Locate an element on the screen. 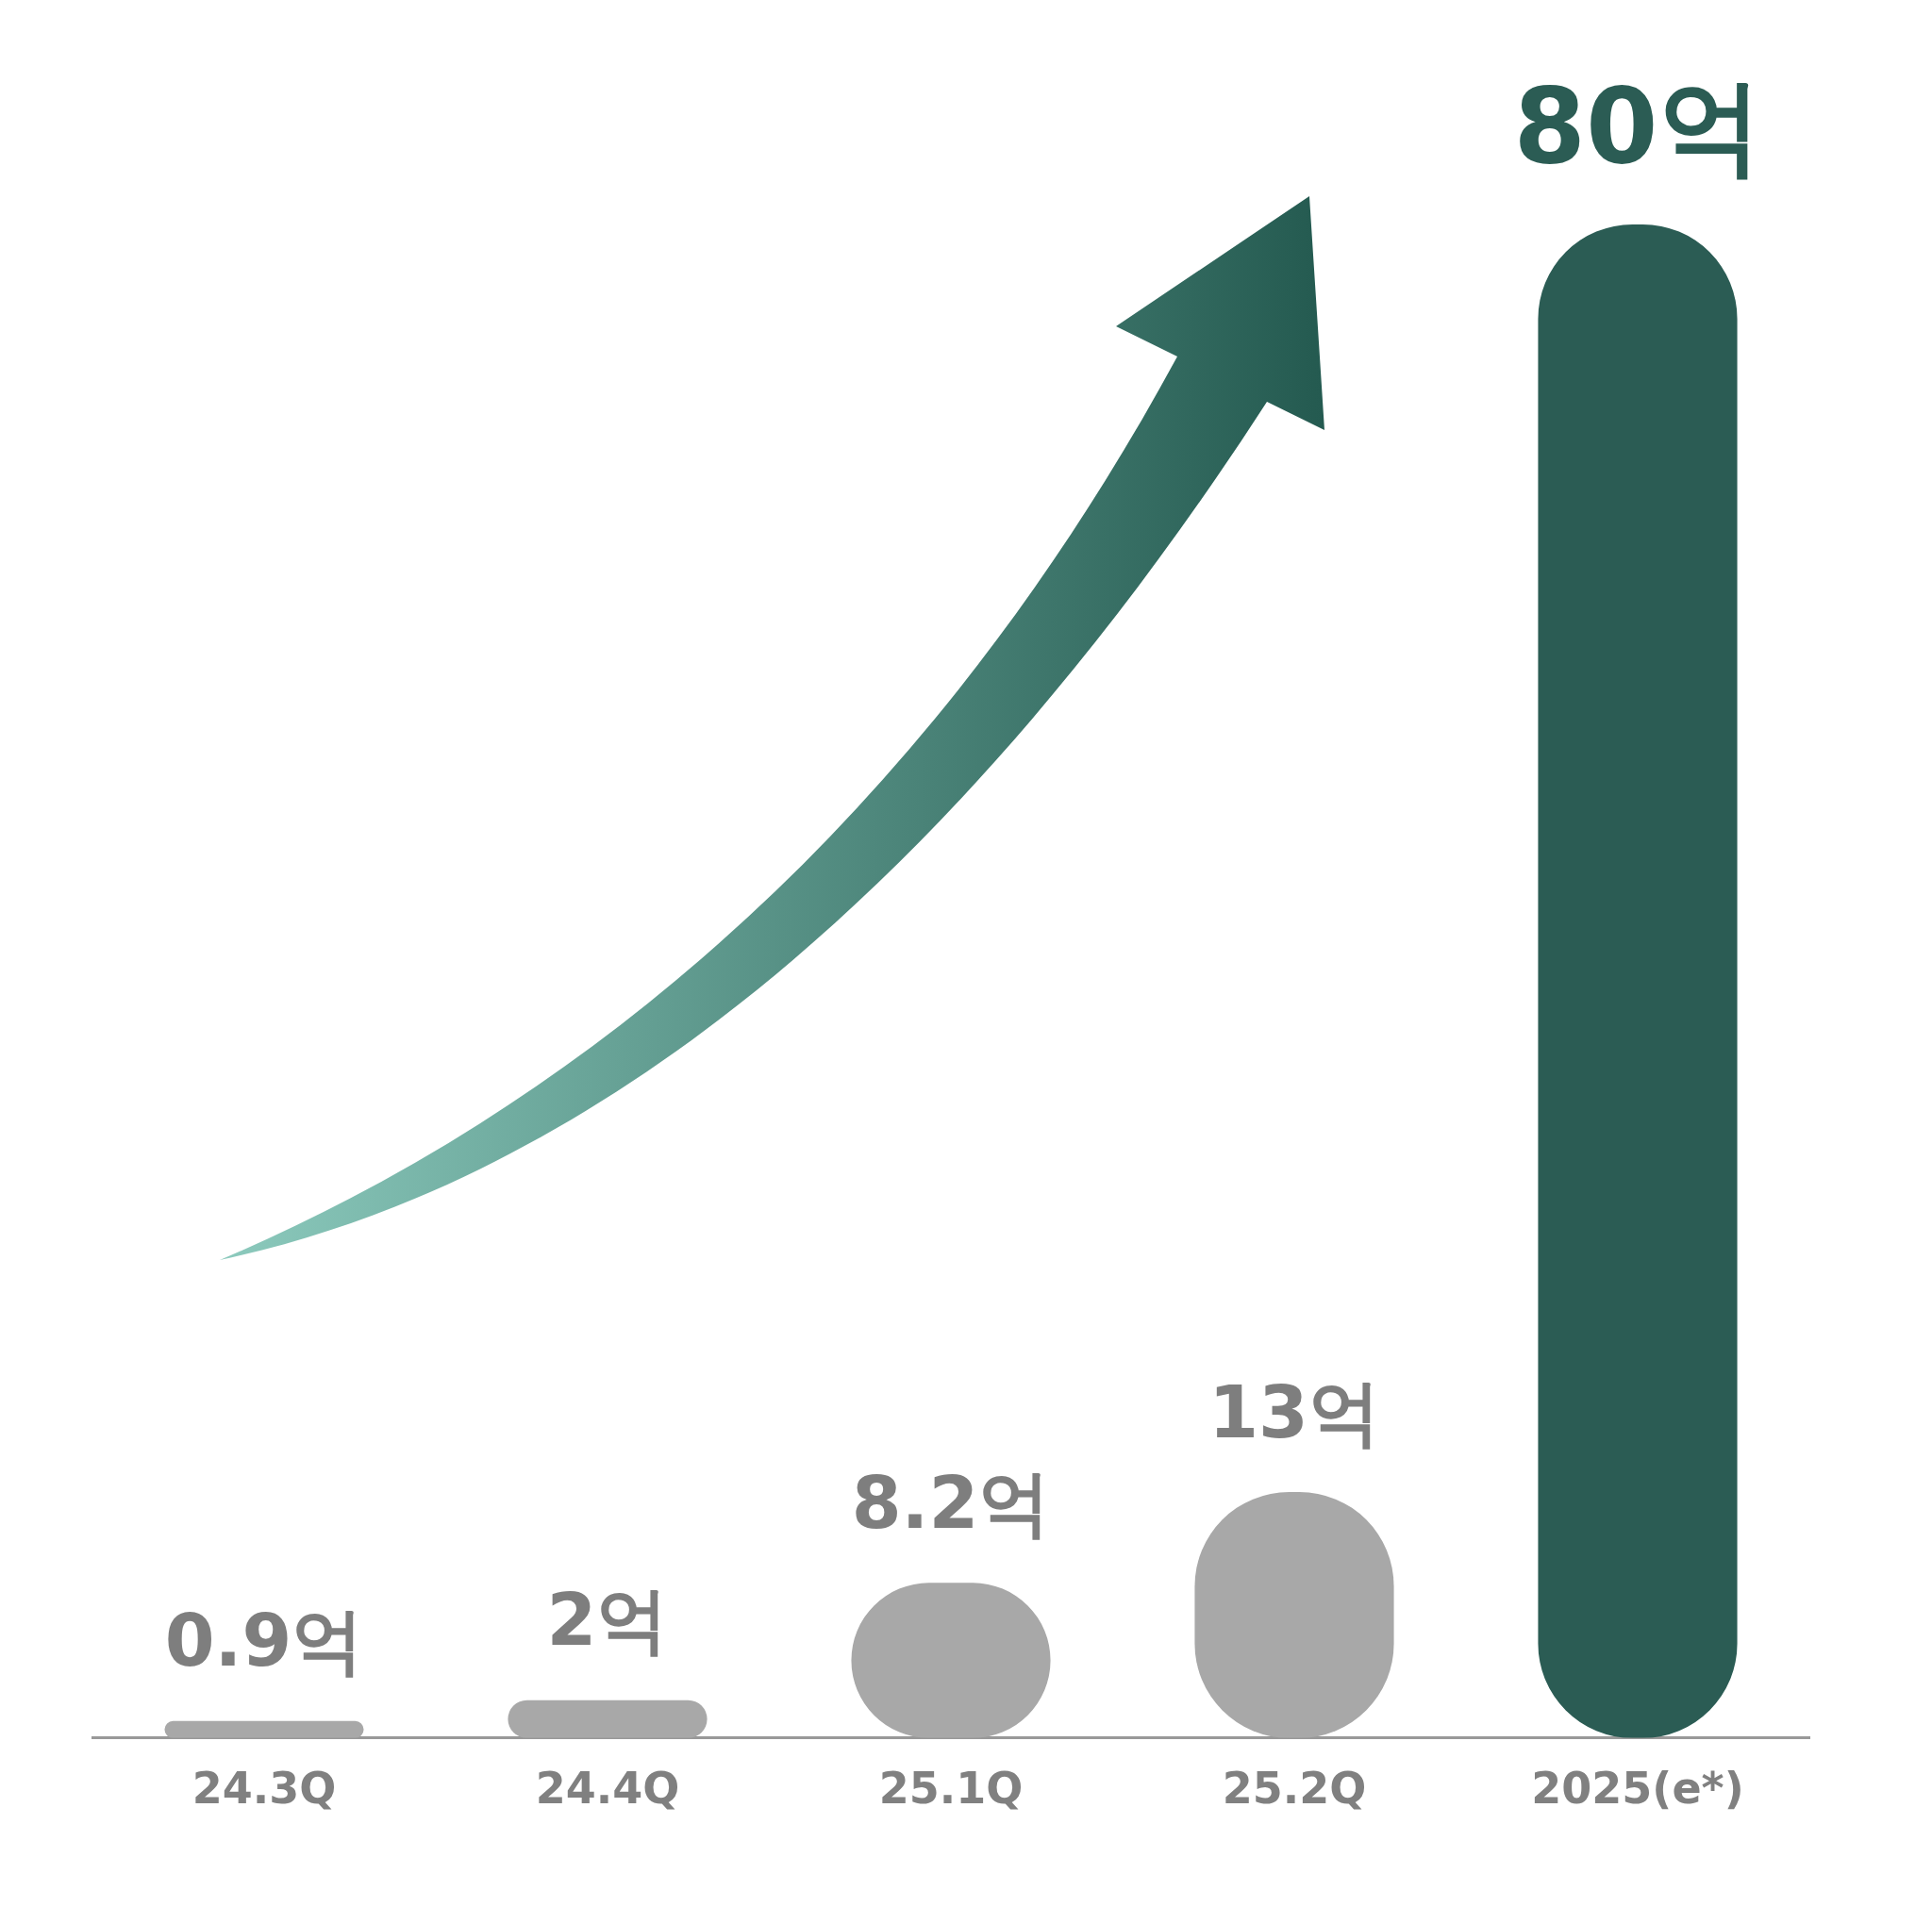  data-label: 80억 is located at coordinates (1638, 126).